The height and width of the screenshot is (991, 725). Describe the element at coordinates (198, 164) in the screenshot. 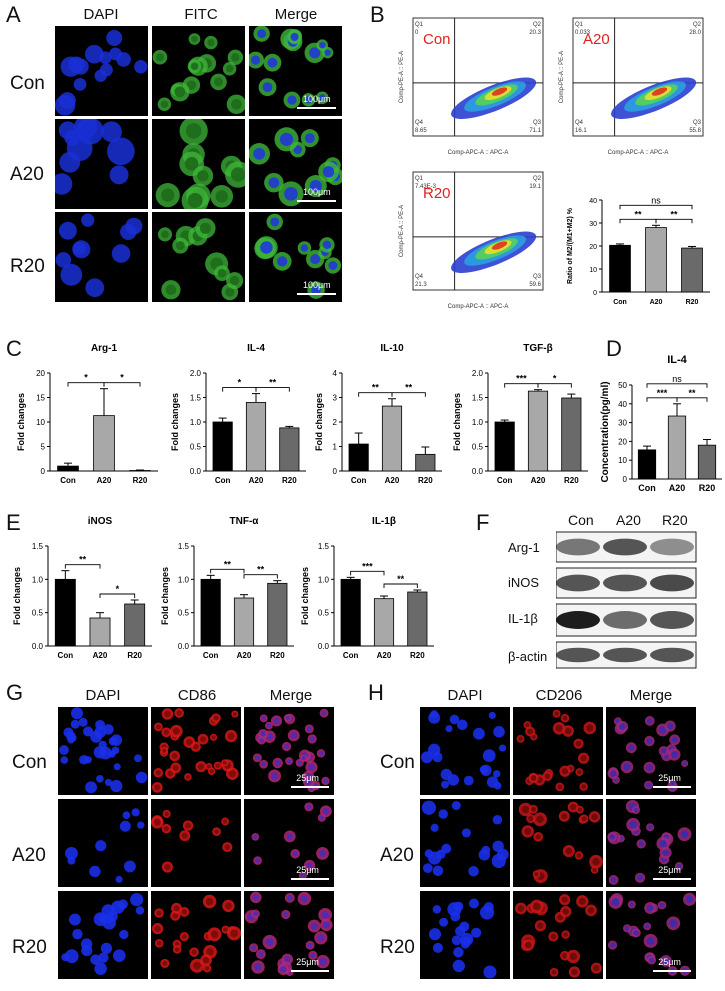

I see `panel-a-image-r2-c2` at that location.